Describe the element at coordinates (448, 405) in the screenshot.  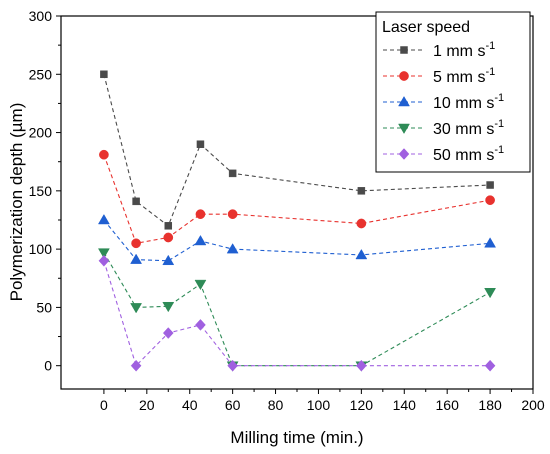
I see `x-tick-label: 160` at that location.